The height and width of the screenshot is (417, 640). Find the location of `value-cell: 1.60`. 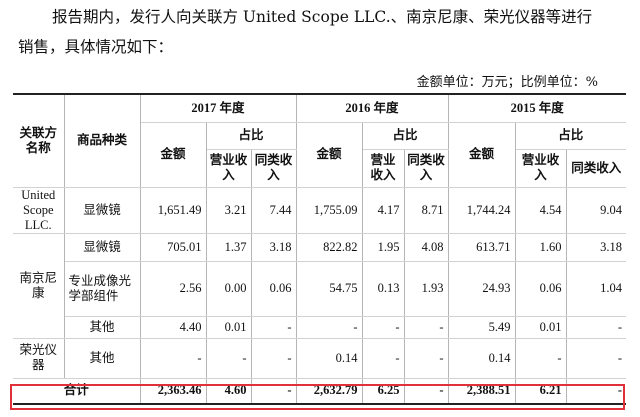

value-cell: 1.60 is located at coordinates (541, 247).